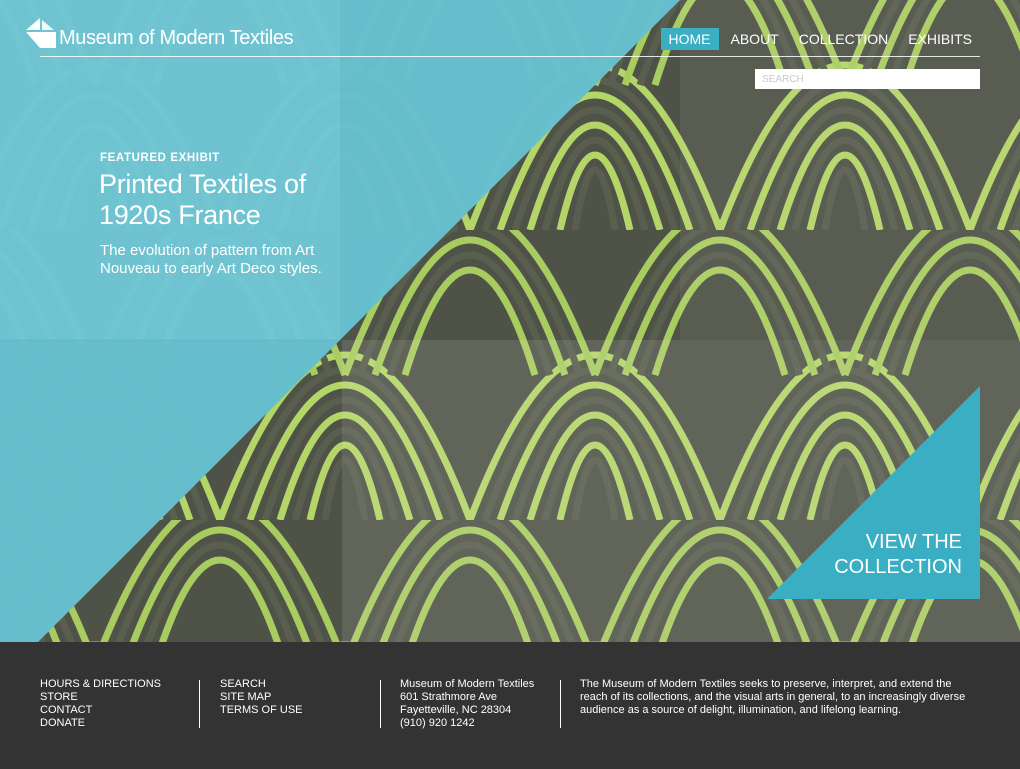 This screenshot has height=769, width=1020. I want to click on nav-collection: COLLECTION, so click(843, 39).